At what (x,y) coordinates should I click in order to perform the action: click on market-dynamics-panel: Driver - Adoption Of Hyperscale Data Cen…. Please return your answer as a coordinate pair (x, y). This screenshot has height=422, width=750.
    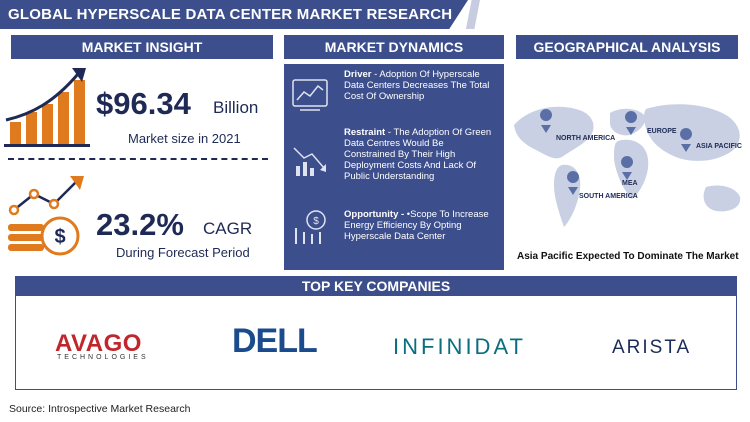
    Looking at the image, I should click on (394, 167).